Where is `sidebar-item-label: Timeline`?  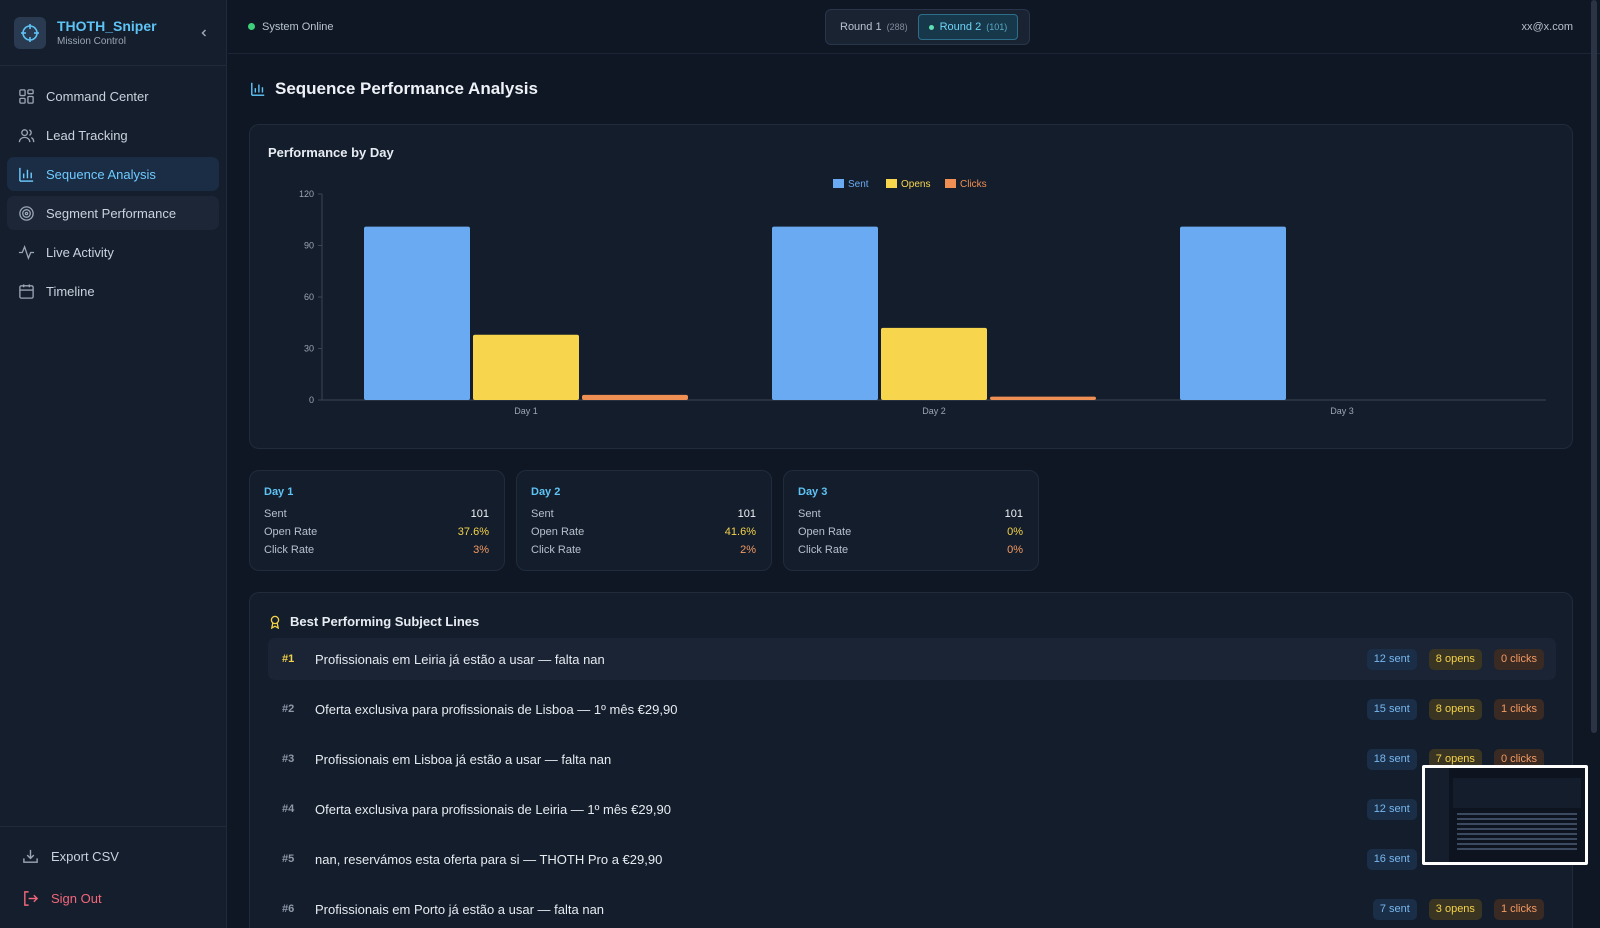 sidebar-item-label: Timeline is located at coordinates (70, 291).